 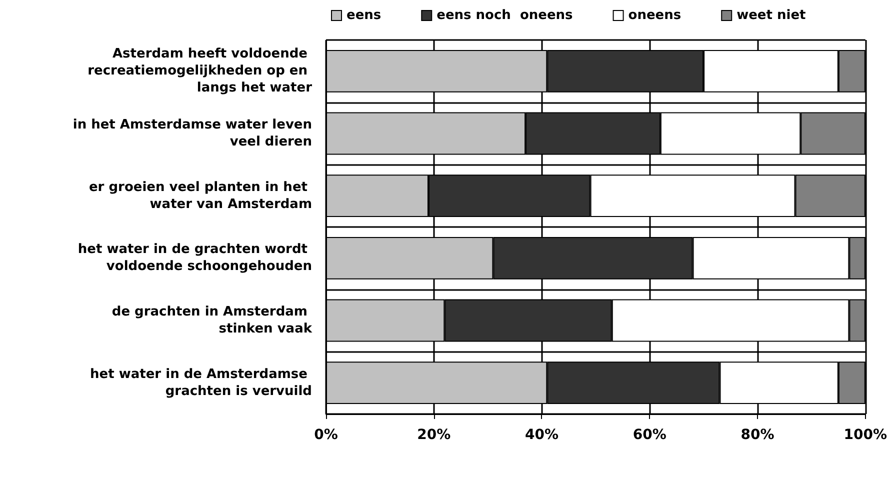 What do you see at coordinates (757, 435) in the screenshot?
I see `x-tick-label: 80%` at bounding box center [757, 435].